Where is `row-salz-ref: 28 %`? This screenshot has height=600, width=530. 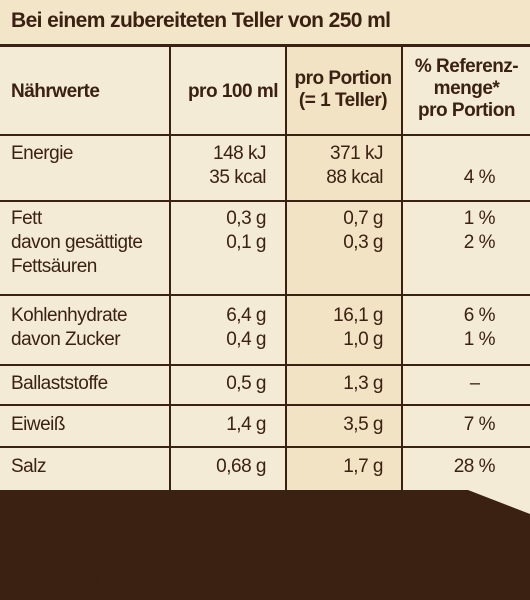
row-salz-ref: 28 % is located at coordinates (474, 466).